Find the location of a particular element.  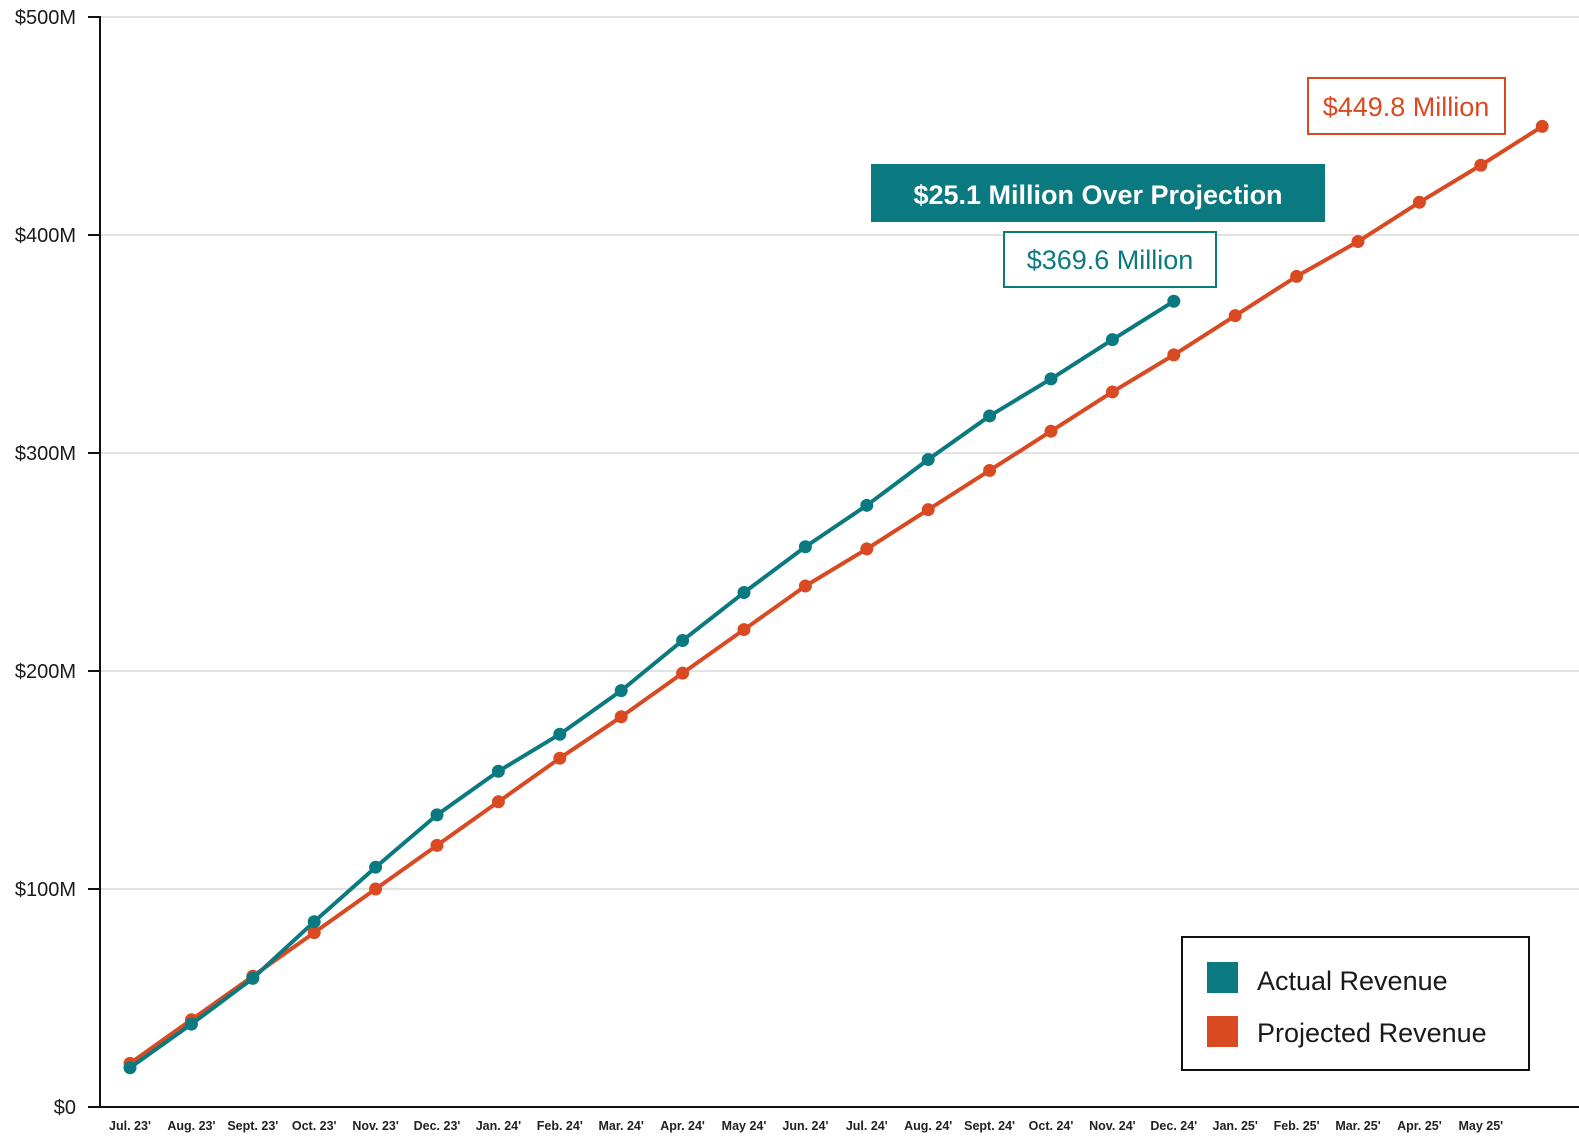

projected-callout-text: $449.8 Million is located at coordinates (1406, 107).